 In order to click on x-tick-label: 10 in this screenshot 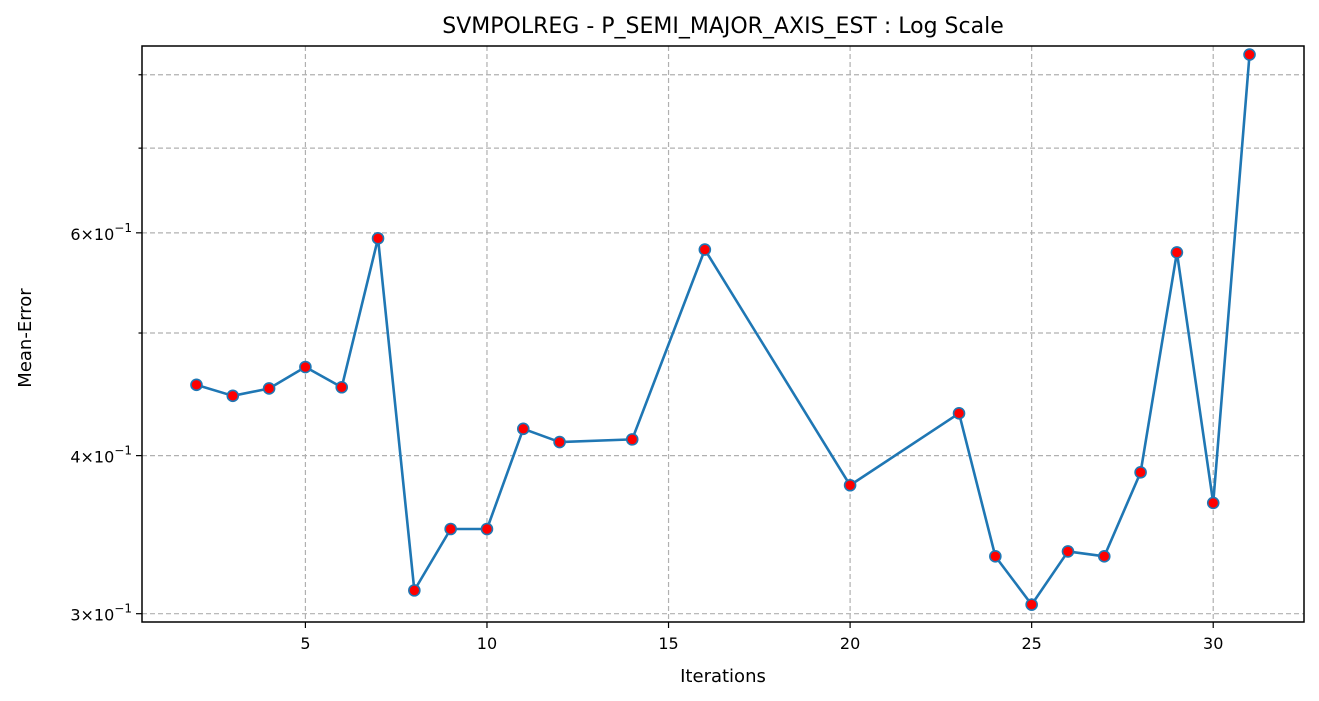, I will do `click(487, 643)`.